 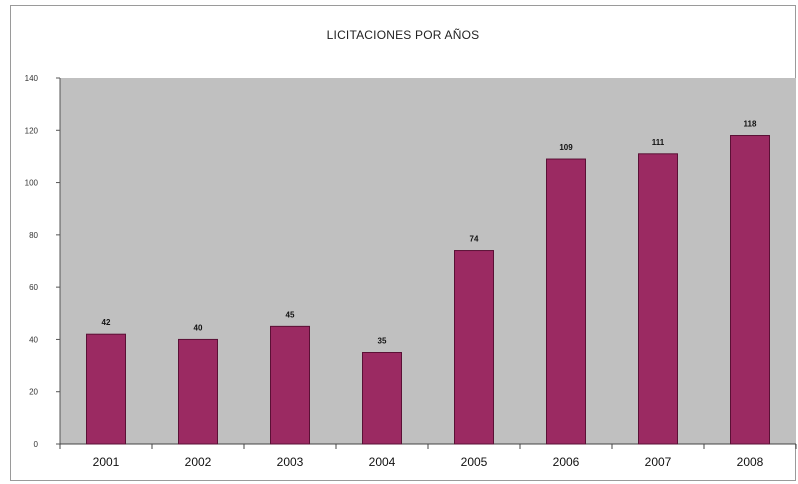 What do you see at coordinates (32, 130) in the screenshot?
I see `y-tick-label: 120` at bounding box center [32, 130].